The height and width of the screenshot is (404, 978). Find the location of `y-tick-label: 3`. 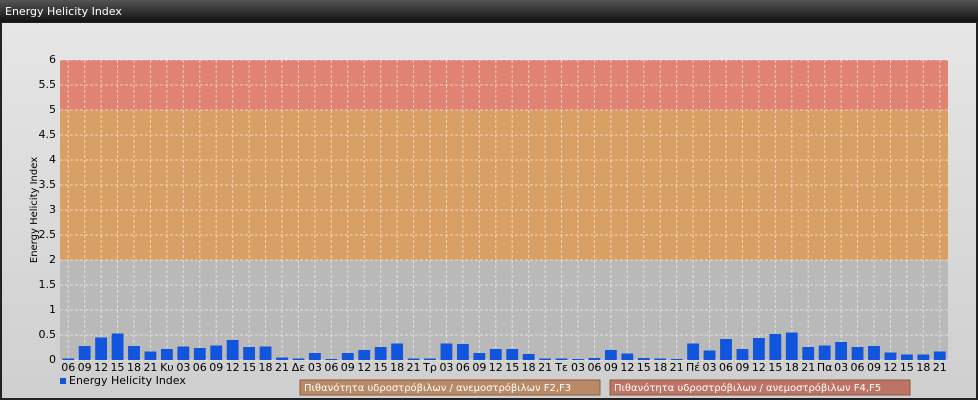

y-tick-label: 3 is located at coordinates (52, 209).